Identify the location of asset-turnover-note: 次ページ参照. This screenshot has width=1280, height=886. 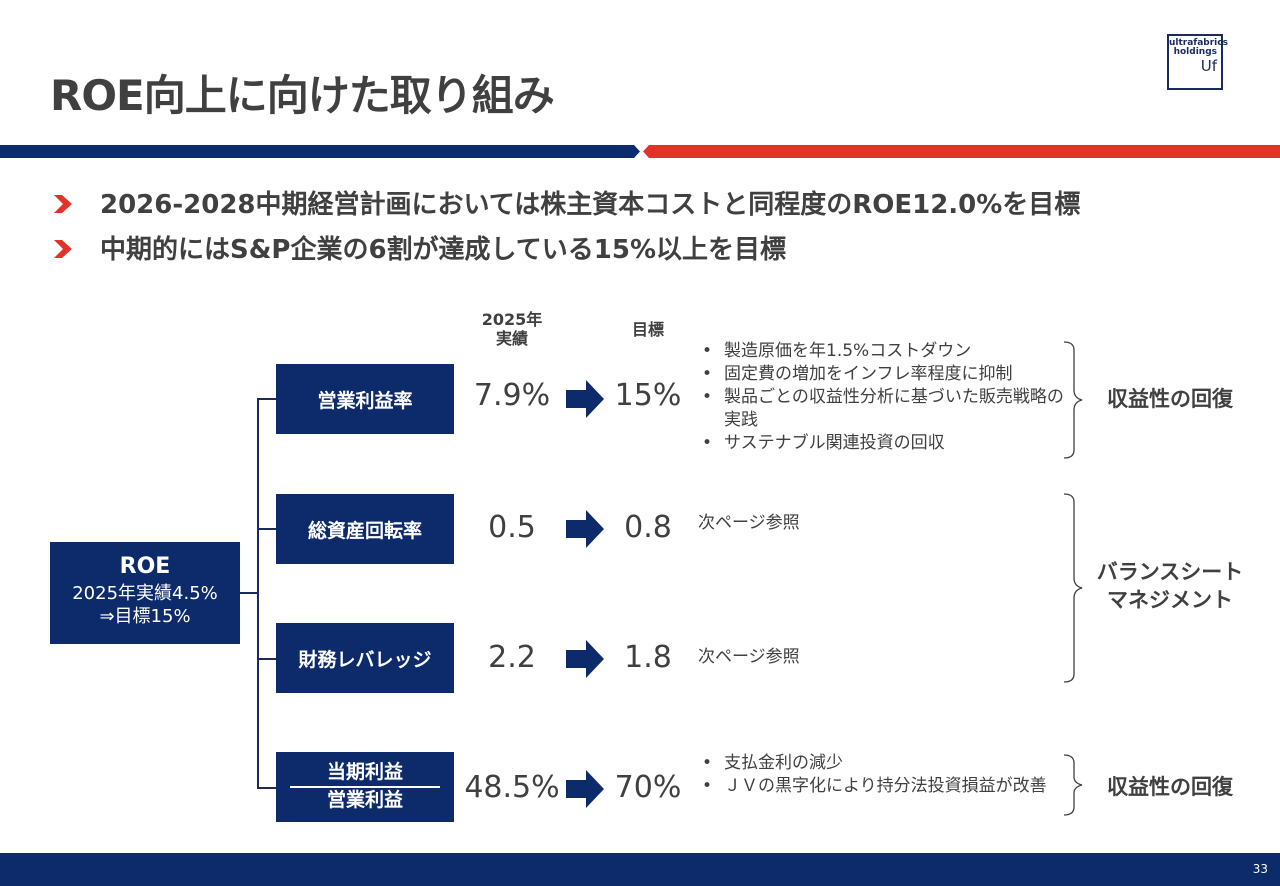
(749, 523).